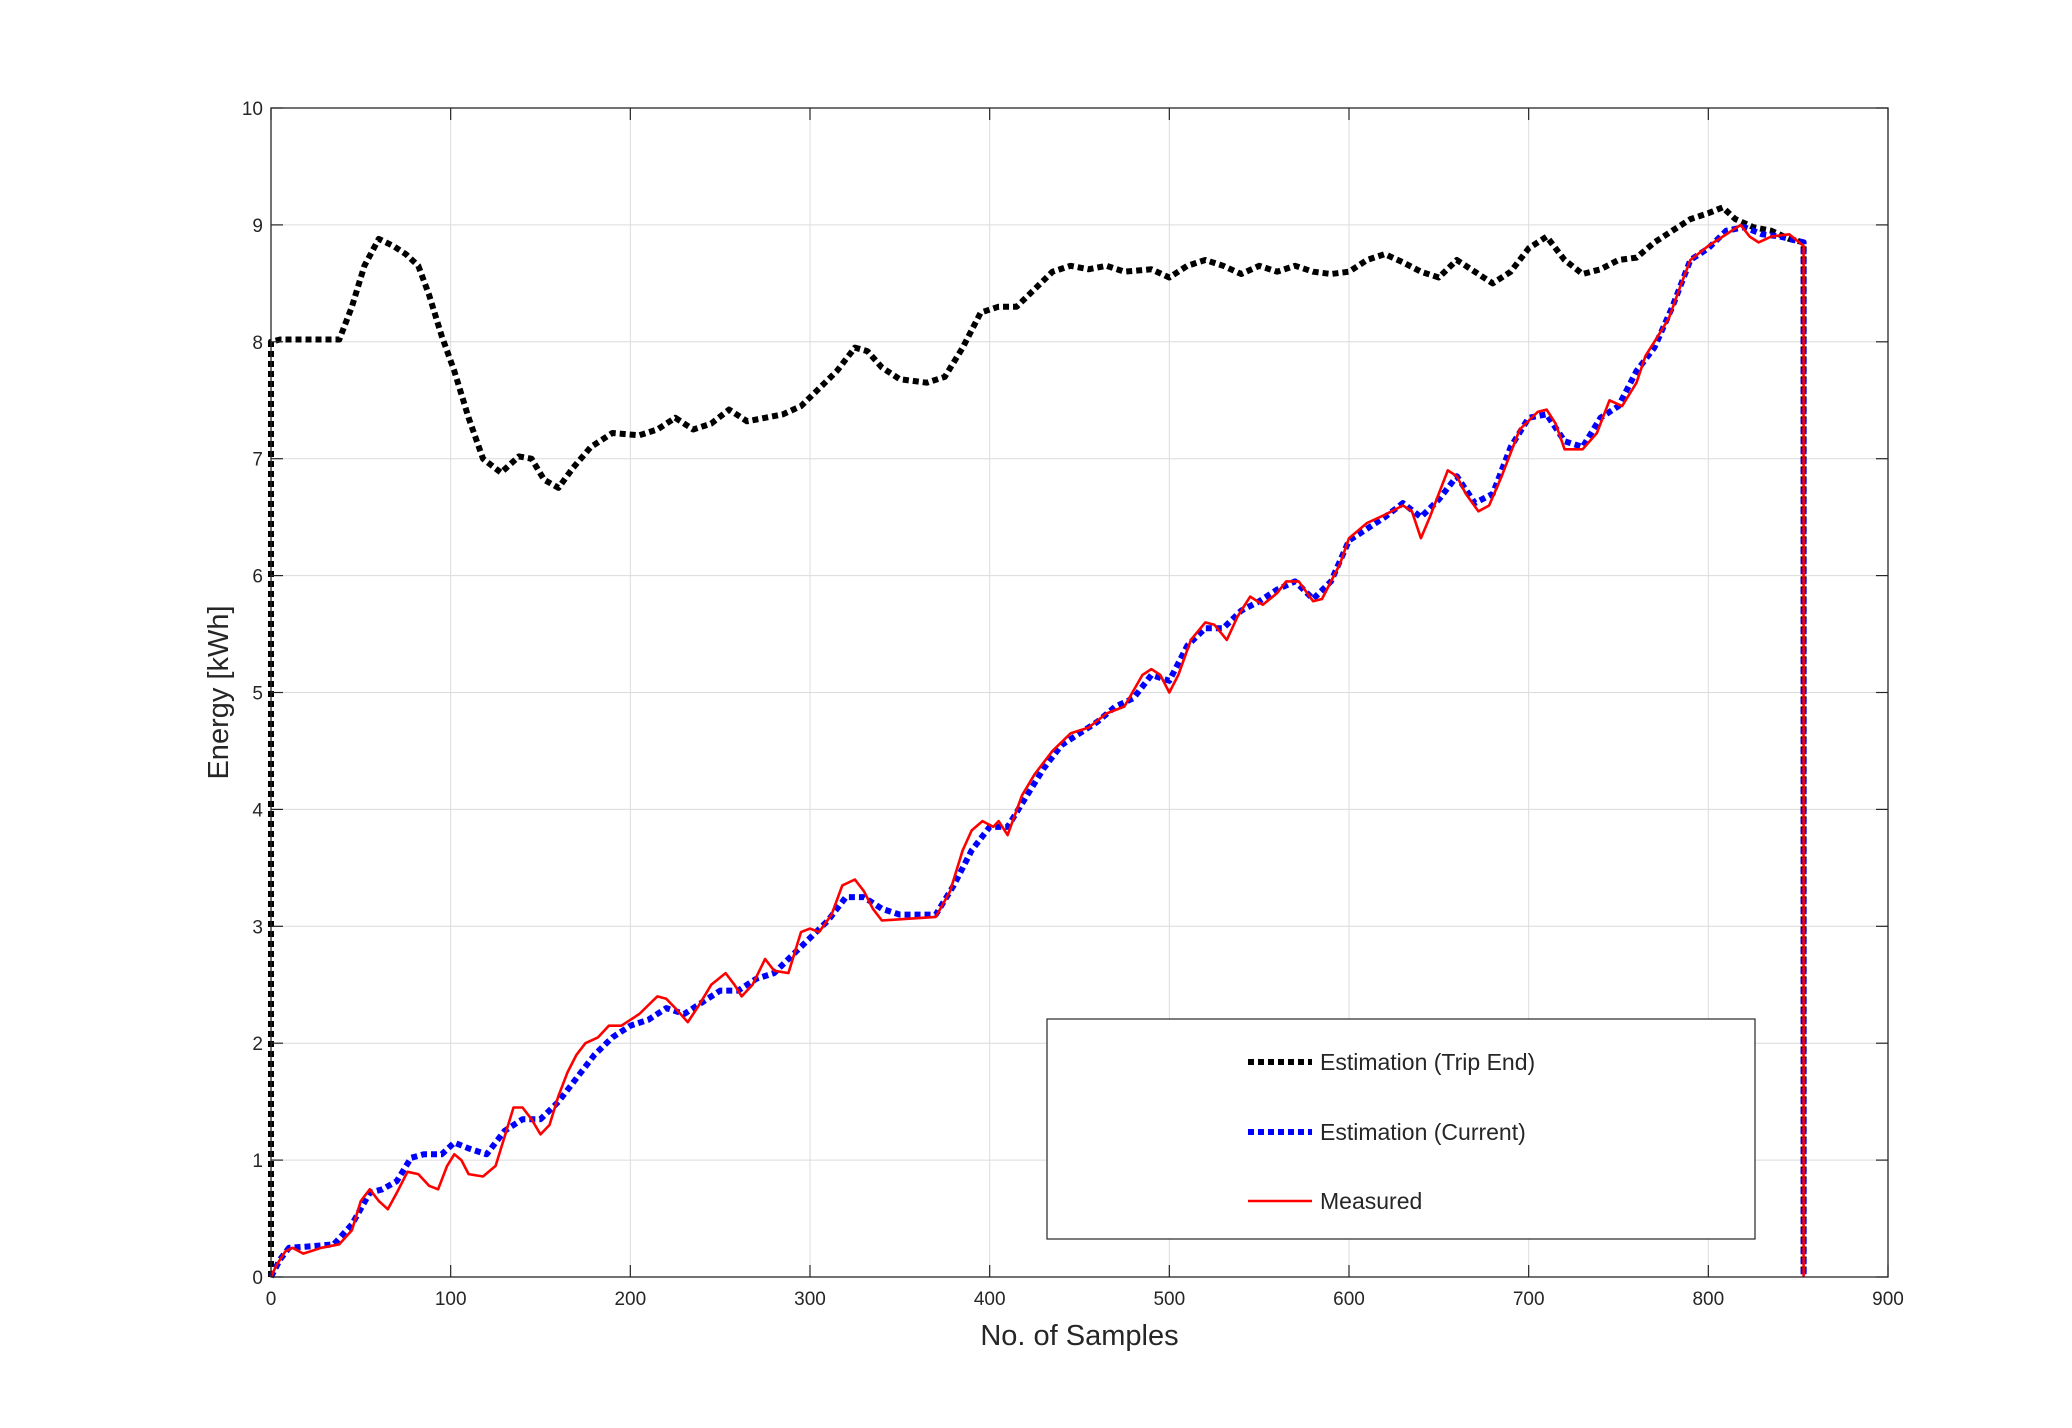 The image size is (2072, 1428). Describe the element at coordinates (257, 577) in the screenshot. I see `y-tick-label: 6` at that location.